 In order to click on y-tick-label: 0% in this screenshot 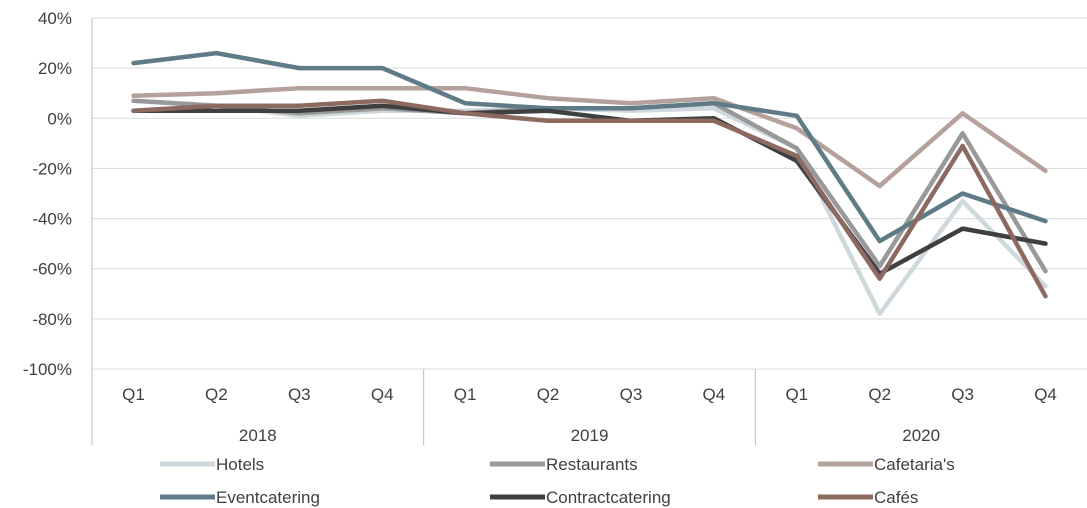, I will do `click(59, 118)`.